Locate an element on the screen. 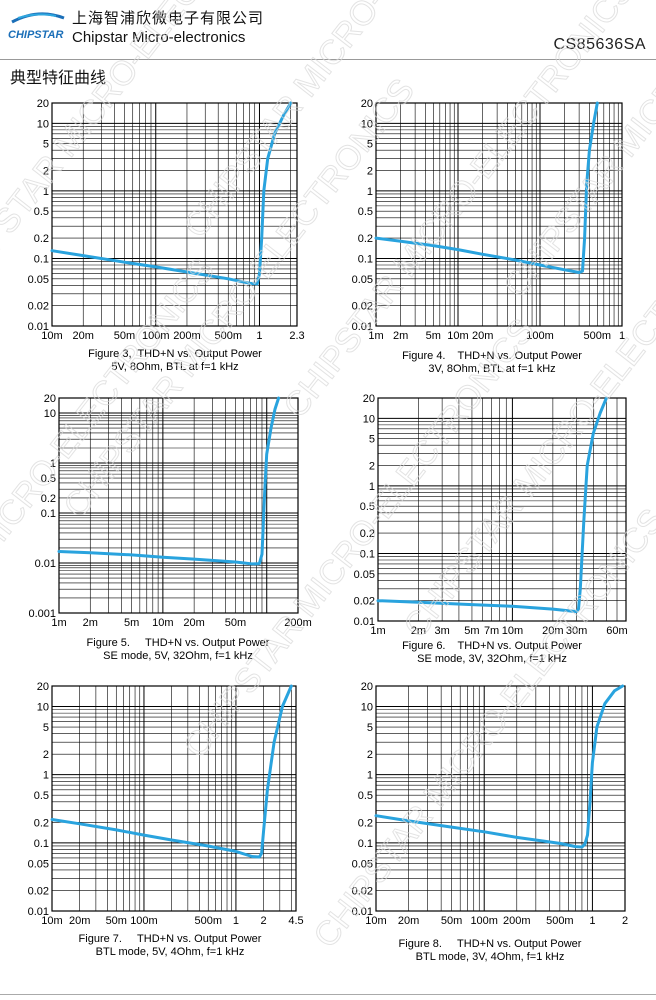 This screenshot has width=656, height=1000. company-name-en: Chipstar Micro-electronics is located at coordinates (159, 37).